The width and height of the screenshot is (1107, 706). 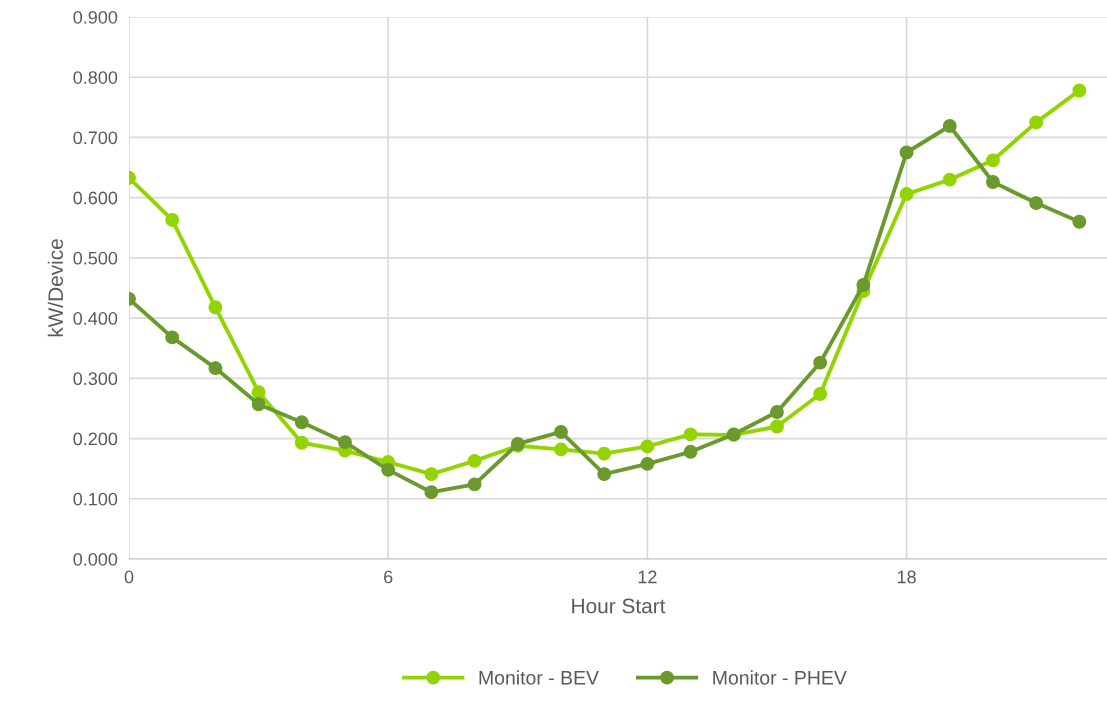 What do you see at coordinates (95, 439) in the screenshot?
I see `y-tick-label: 0.200` at bounding box center [95, 439].